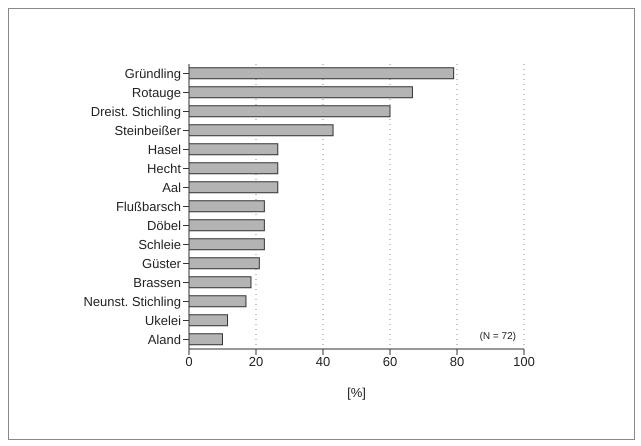  I want to click on y-tick-label: Steinbeißer, so click(148, 130).